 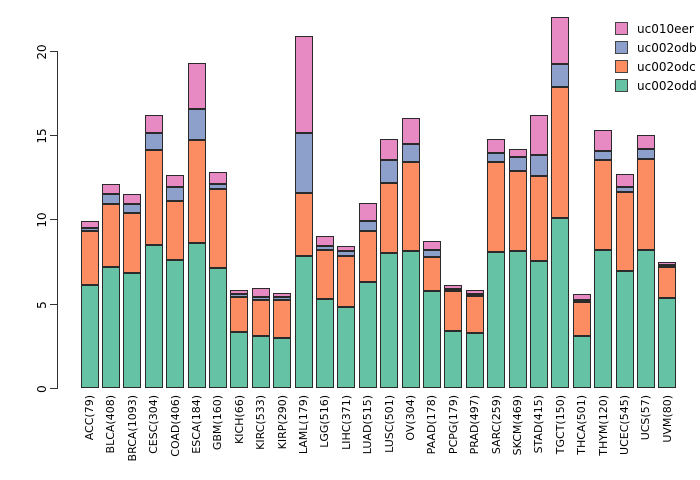 What do you see at coordinates (218, 423) in the screenshot?
I see `x-category-label: GBM(160)` at bounding box center [218, 423].